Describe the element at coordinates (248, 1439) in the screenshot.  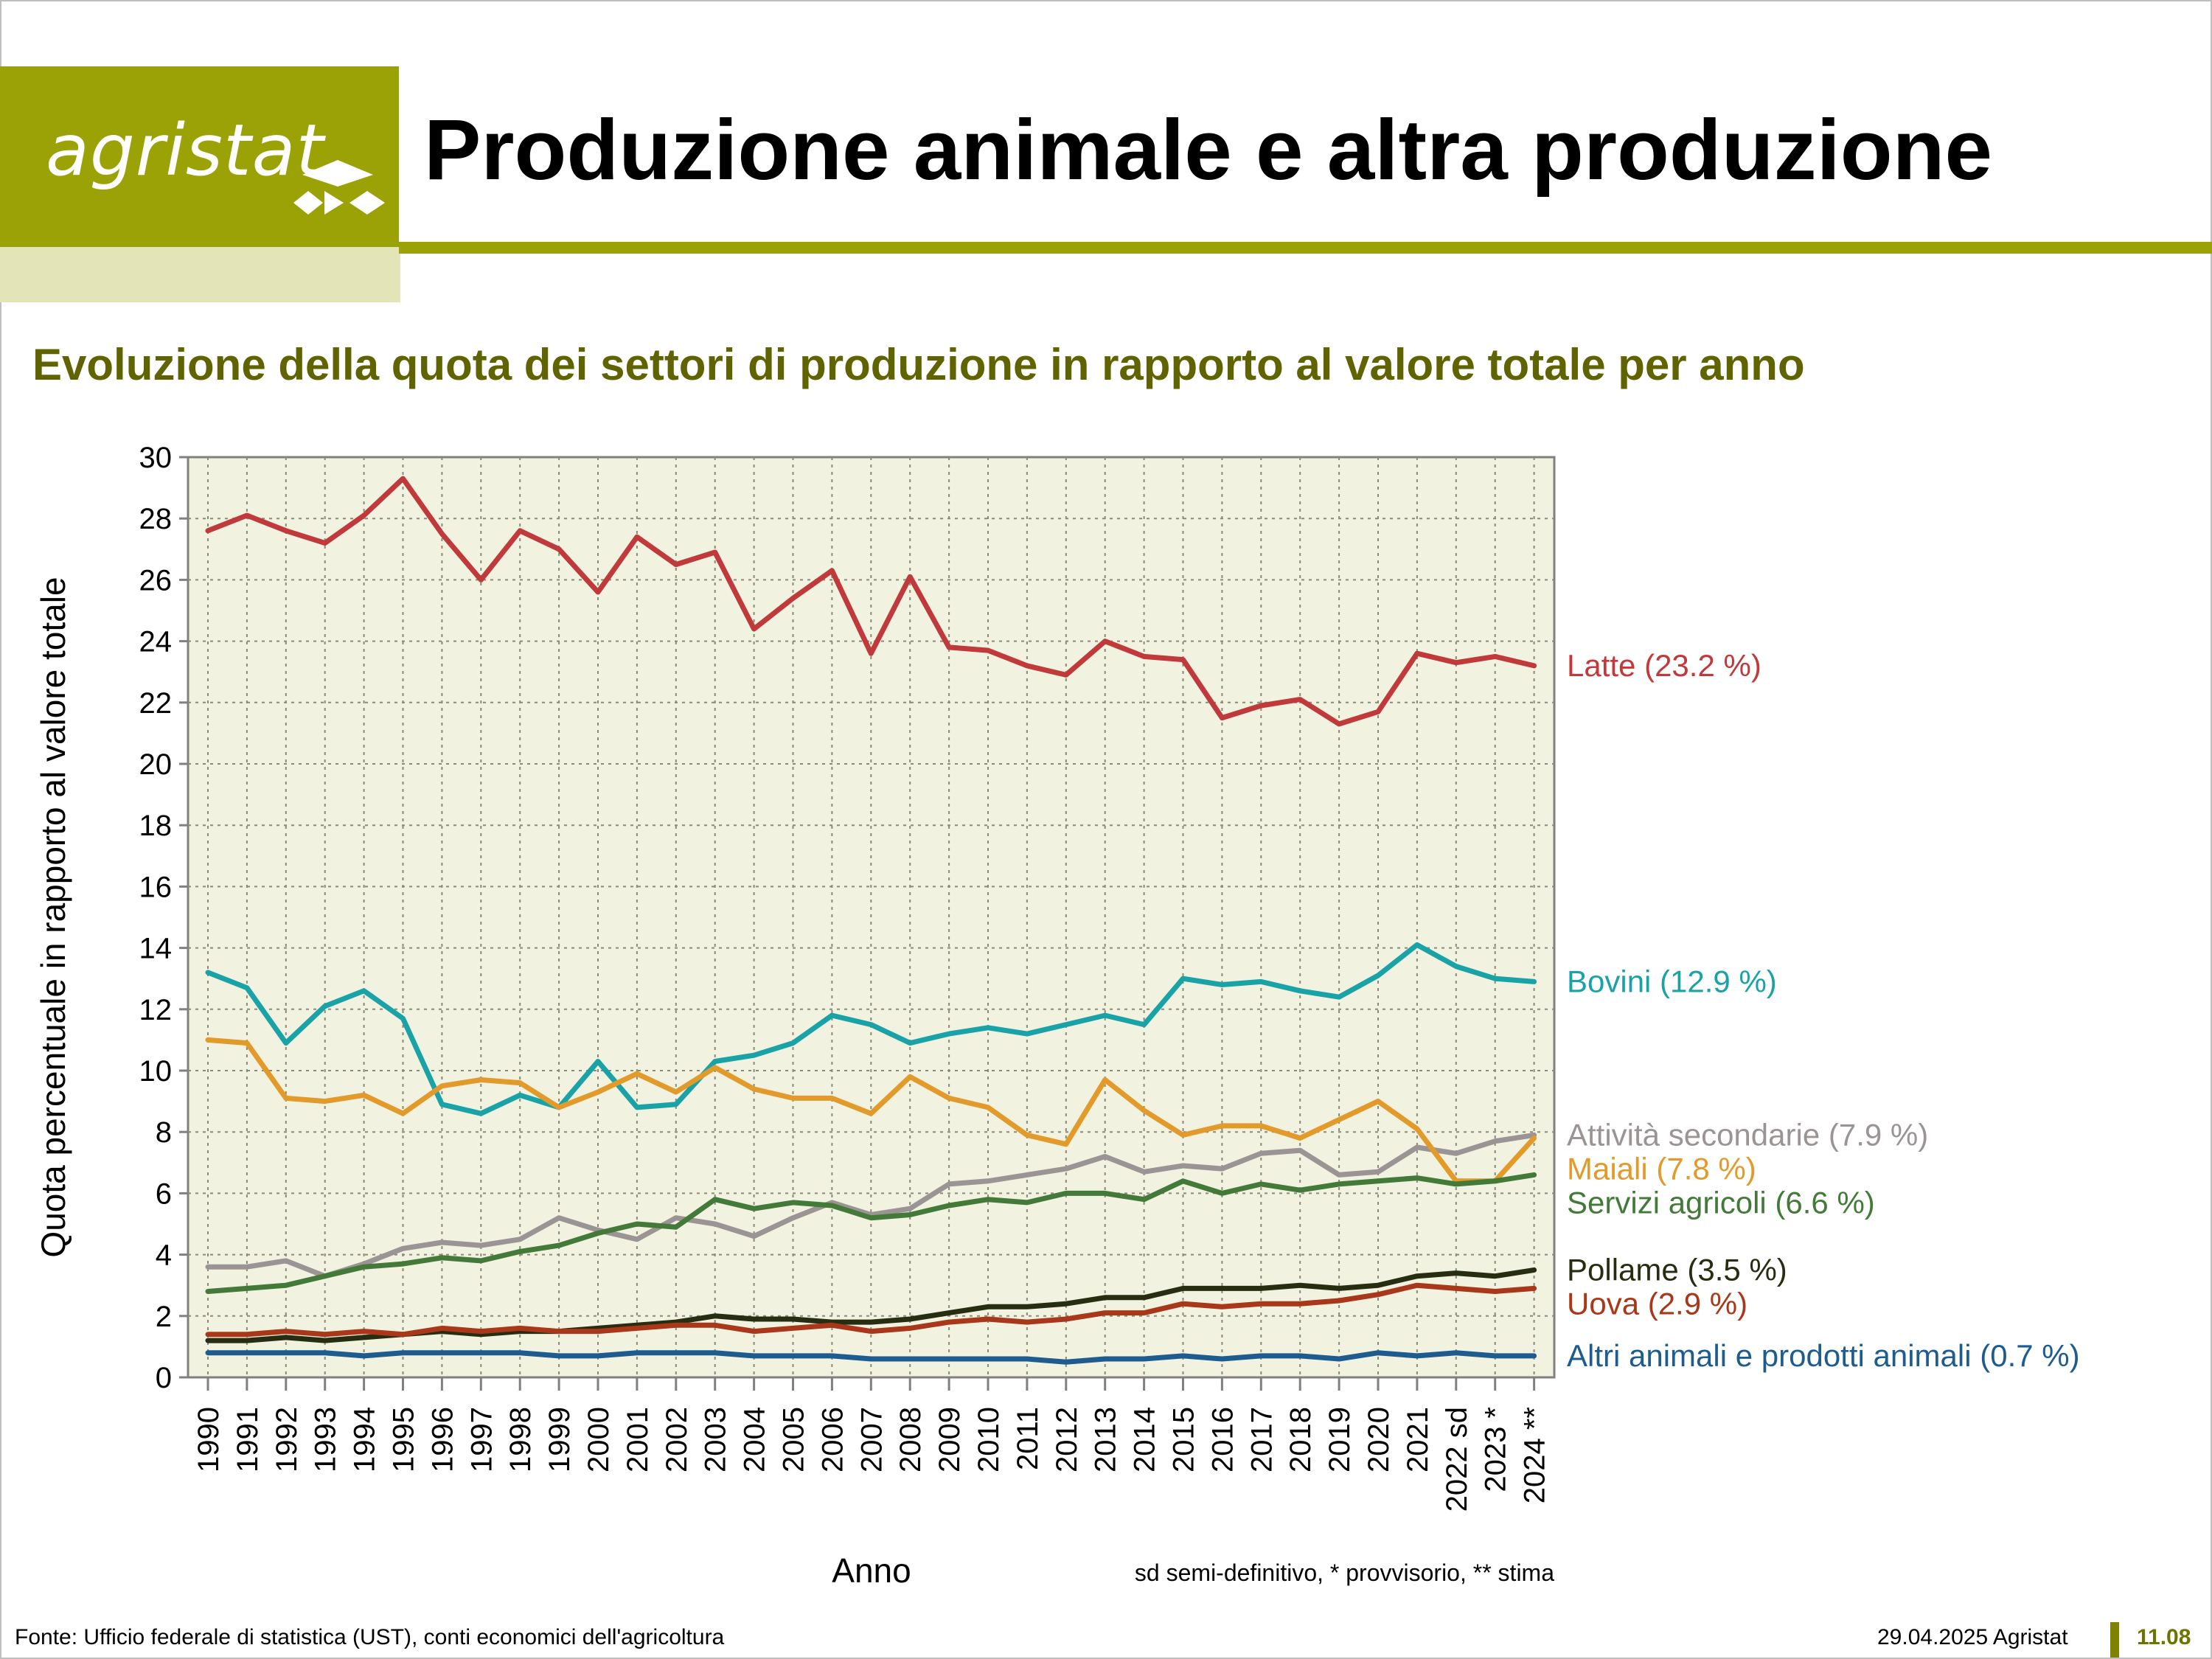
I see `x-tick-label: 1991` at that location.